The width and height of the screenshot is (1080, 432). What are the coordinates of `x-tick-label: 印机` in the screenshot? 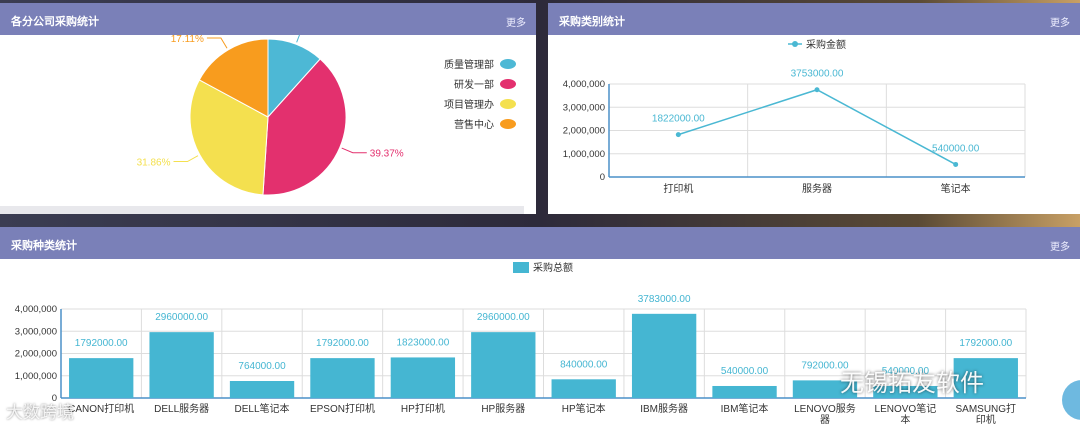 It's located at (986, 419).